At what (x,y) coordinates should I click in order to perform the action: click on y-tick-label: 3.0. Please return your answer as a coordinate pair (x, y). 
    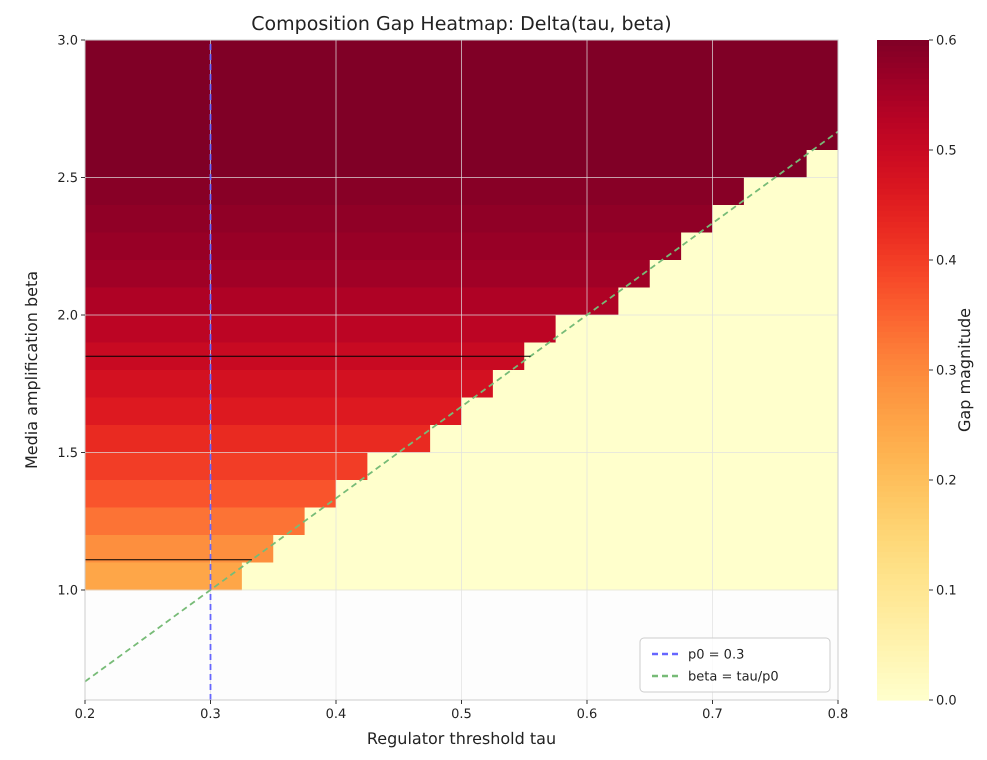
    Looking at the image, I should click on (67, 41).